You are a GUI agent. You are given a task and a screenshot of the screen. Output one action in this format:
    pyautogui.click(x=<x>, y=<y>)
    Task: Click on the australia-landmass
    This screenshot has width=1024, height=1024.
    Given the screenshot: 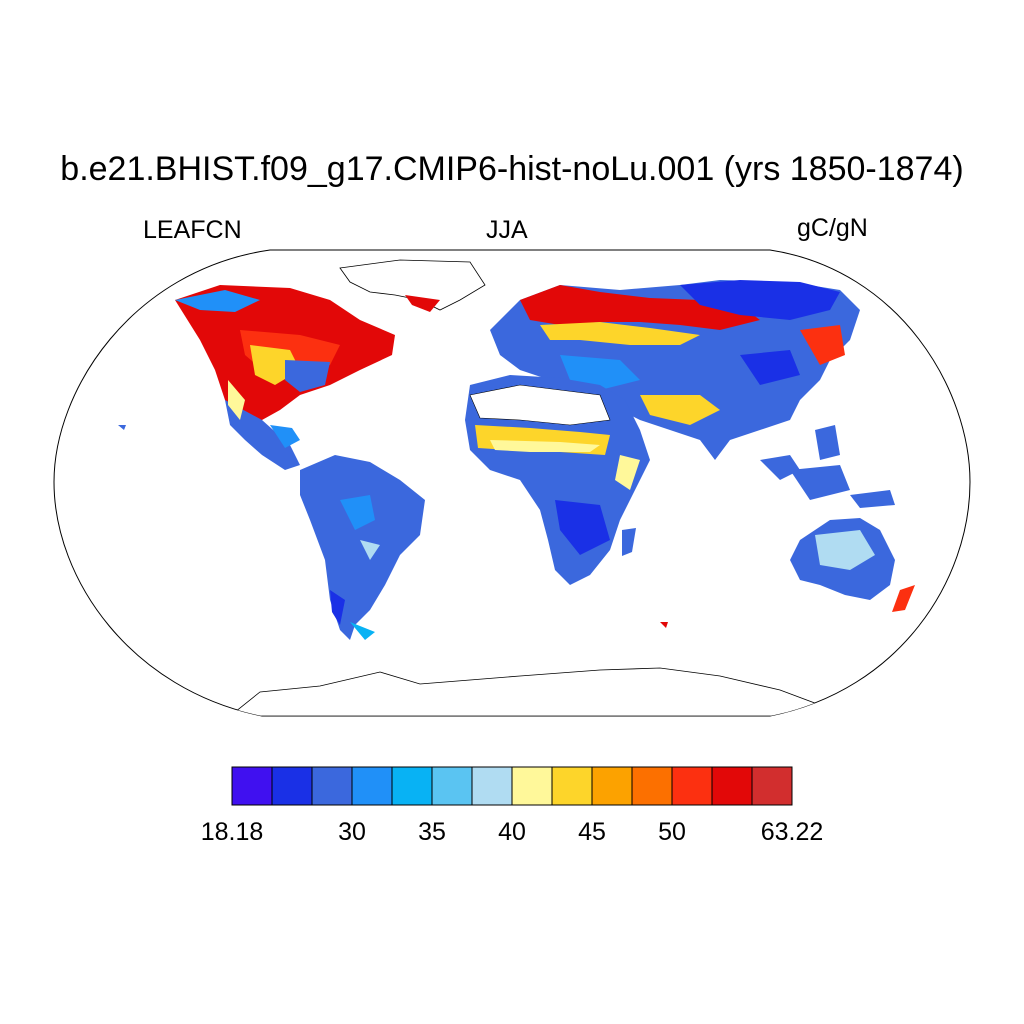 What is the action you would take?
    pyautogui.click(x=842, y=559)
    